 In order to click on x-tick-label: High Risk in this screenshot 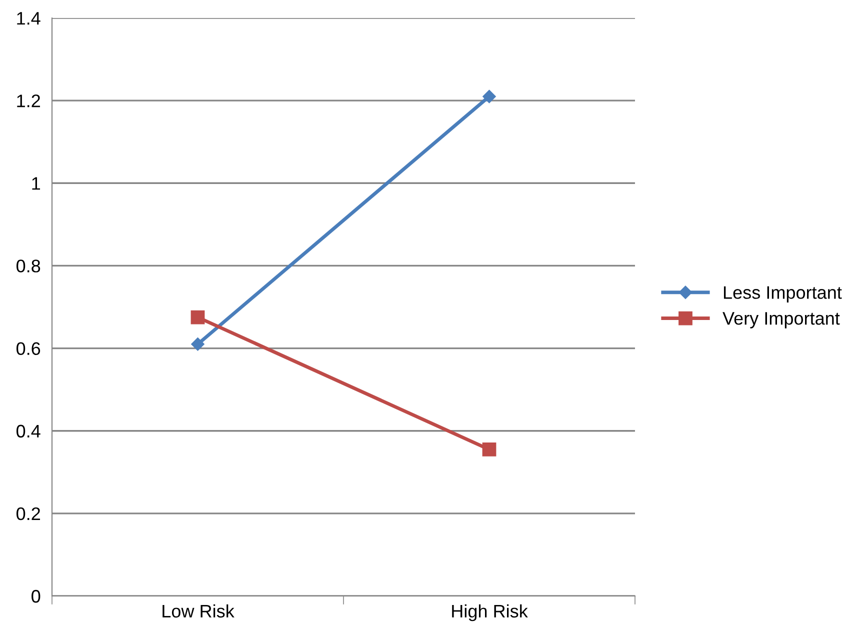, I will do `click(490, 613)`.